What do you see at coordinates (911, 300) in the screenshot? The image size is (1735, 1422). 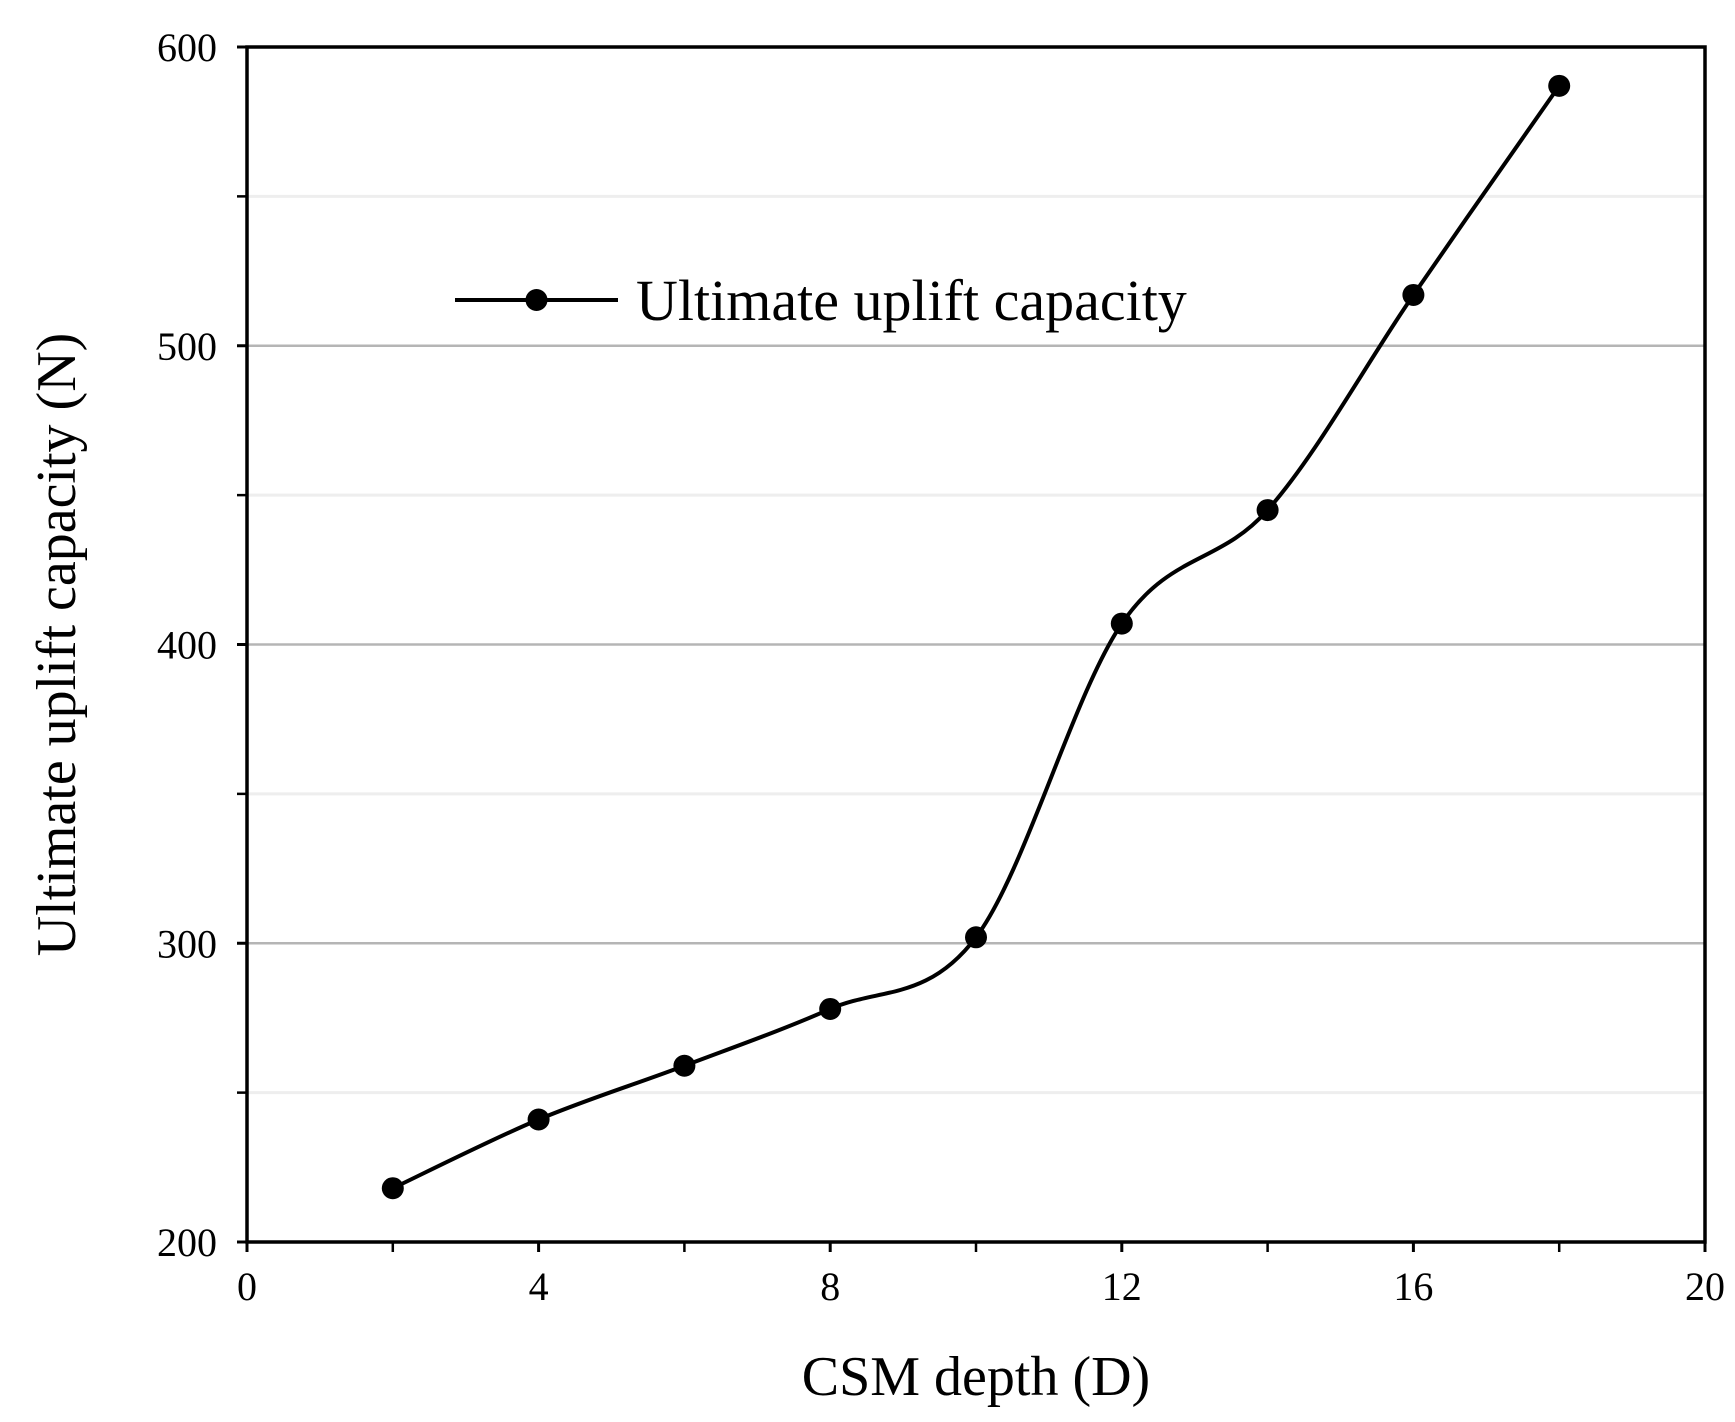 I see `legend-label: Ultimate uplift capacity` at bounding box center [911, 300].